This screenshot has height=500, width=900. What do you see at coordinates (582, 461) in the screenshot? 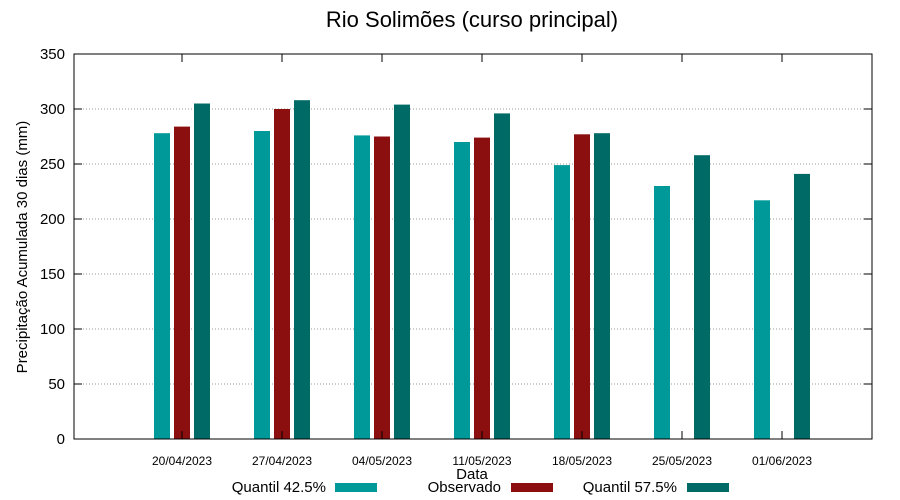
I see `x-tick-label: 18/05/2023` at bounding box center [582, 461].